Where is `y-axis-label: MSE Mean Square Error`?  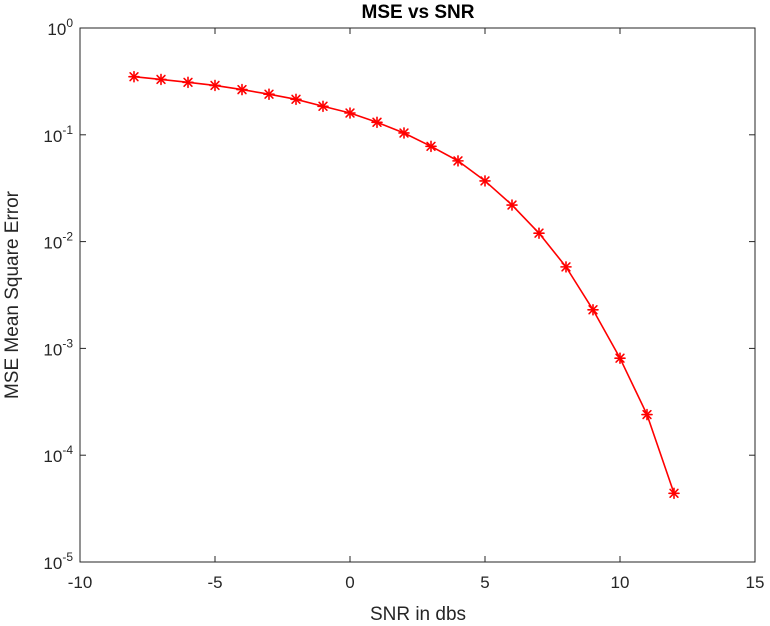
y-axis-label: MSE Mean Square Error is located at coordinates (12, 294).